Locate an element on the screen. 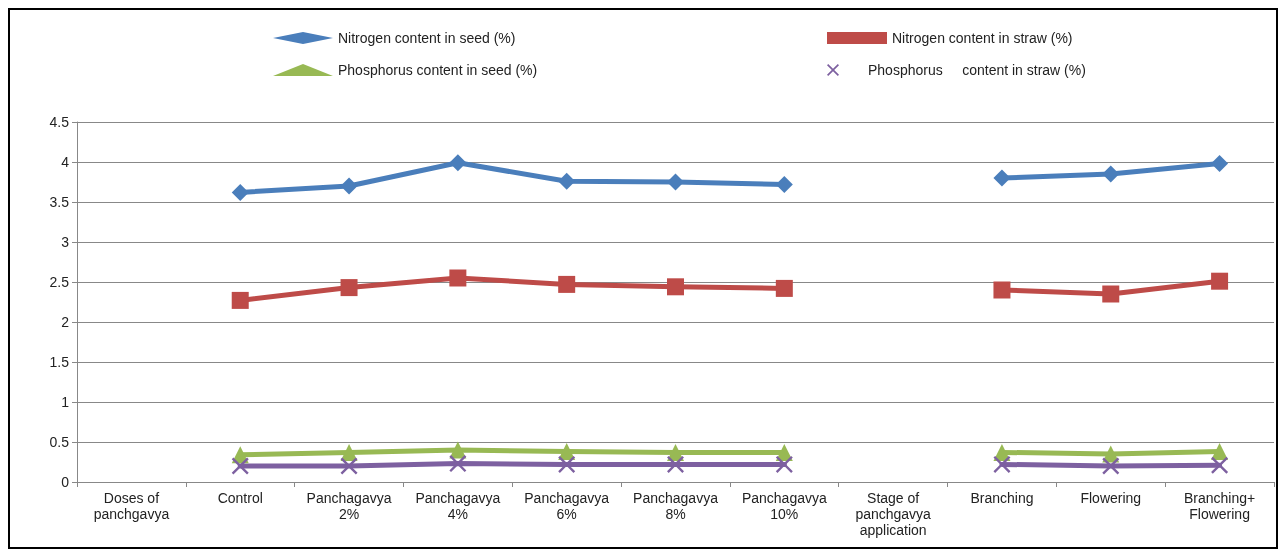 The image size is (1286, 557). x-tick-label: Panchagavya 8% is located at coordinates (676, 506).